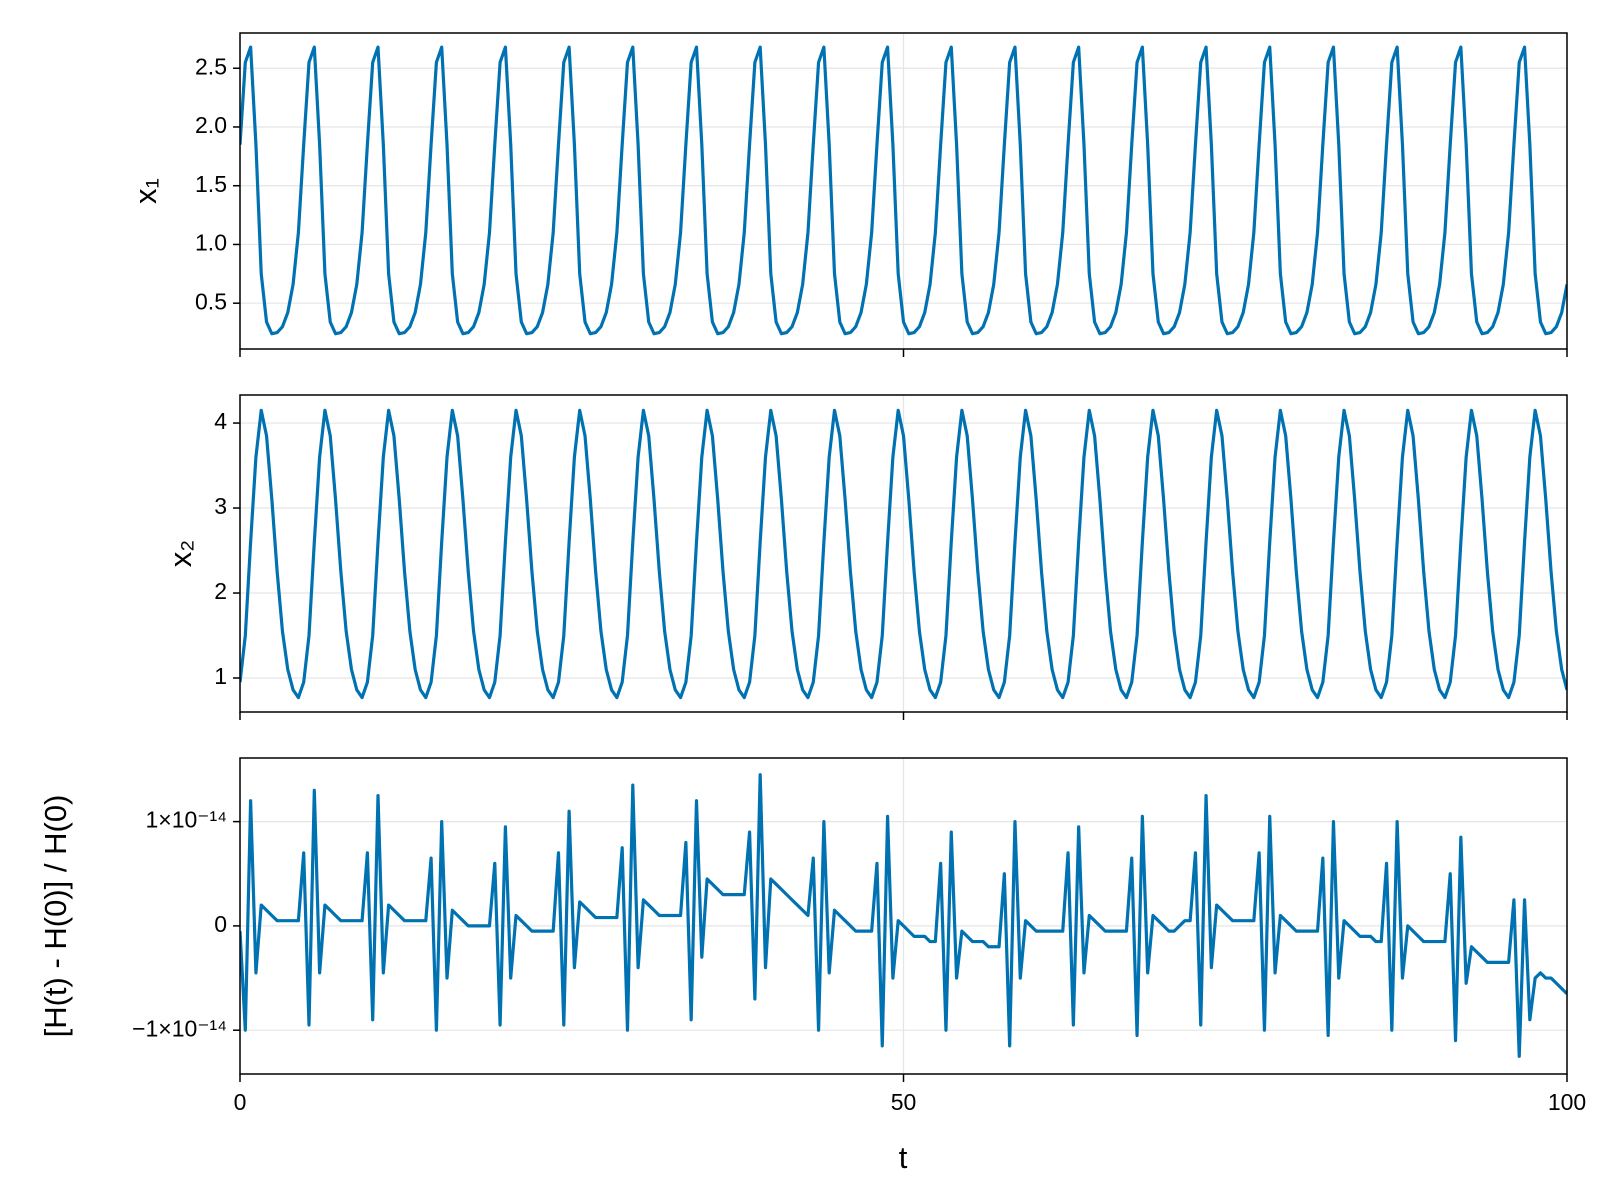 The width and height of the screenshot is (1600, 1200). Describe the element at coordinates (220, 591) in the screenshot. I see `y-tick-label: 2` at that location.